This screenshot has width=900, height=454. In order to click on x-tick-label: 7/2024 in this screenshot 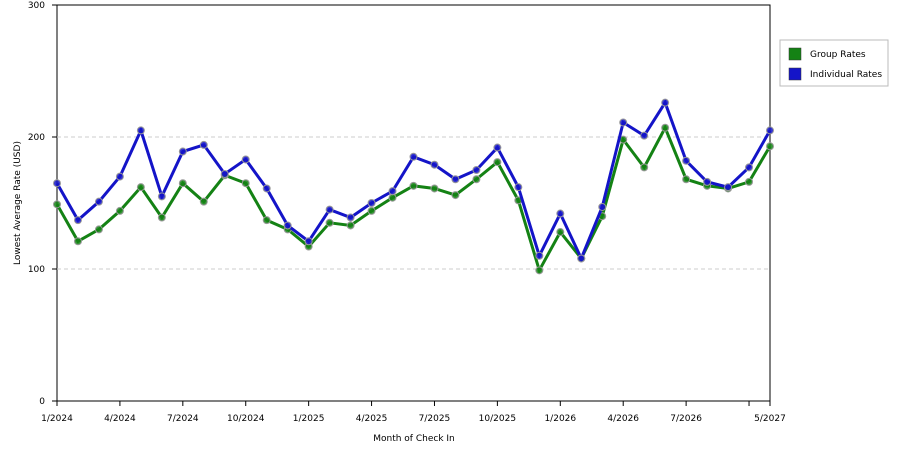, I will do `click(183, 419)`.